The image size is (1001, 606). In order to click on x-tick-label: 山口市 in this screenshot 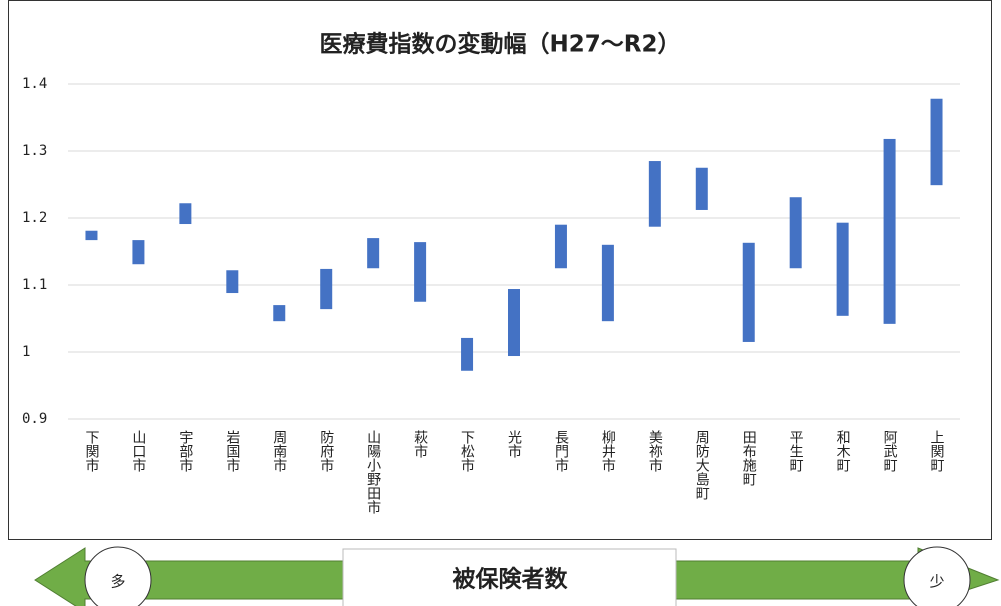, I will do `click(138, 451)`.